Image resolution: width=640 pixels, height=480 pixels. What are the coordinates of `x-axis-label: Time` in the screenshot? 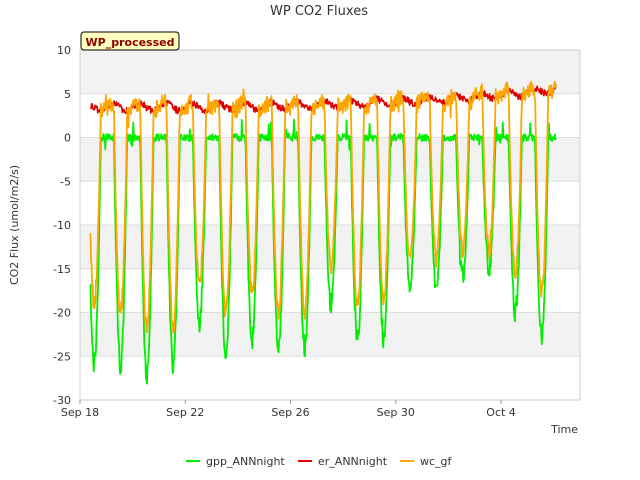 It's located at (564, 429).